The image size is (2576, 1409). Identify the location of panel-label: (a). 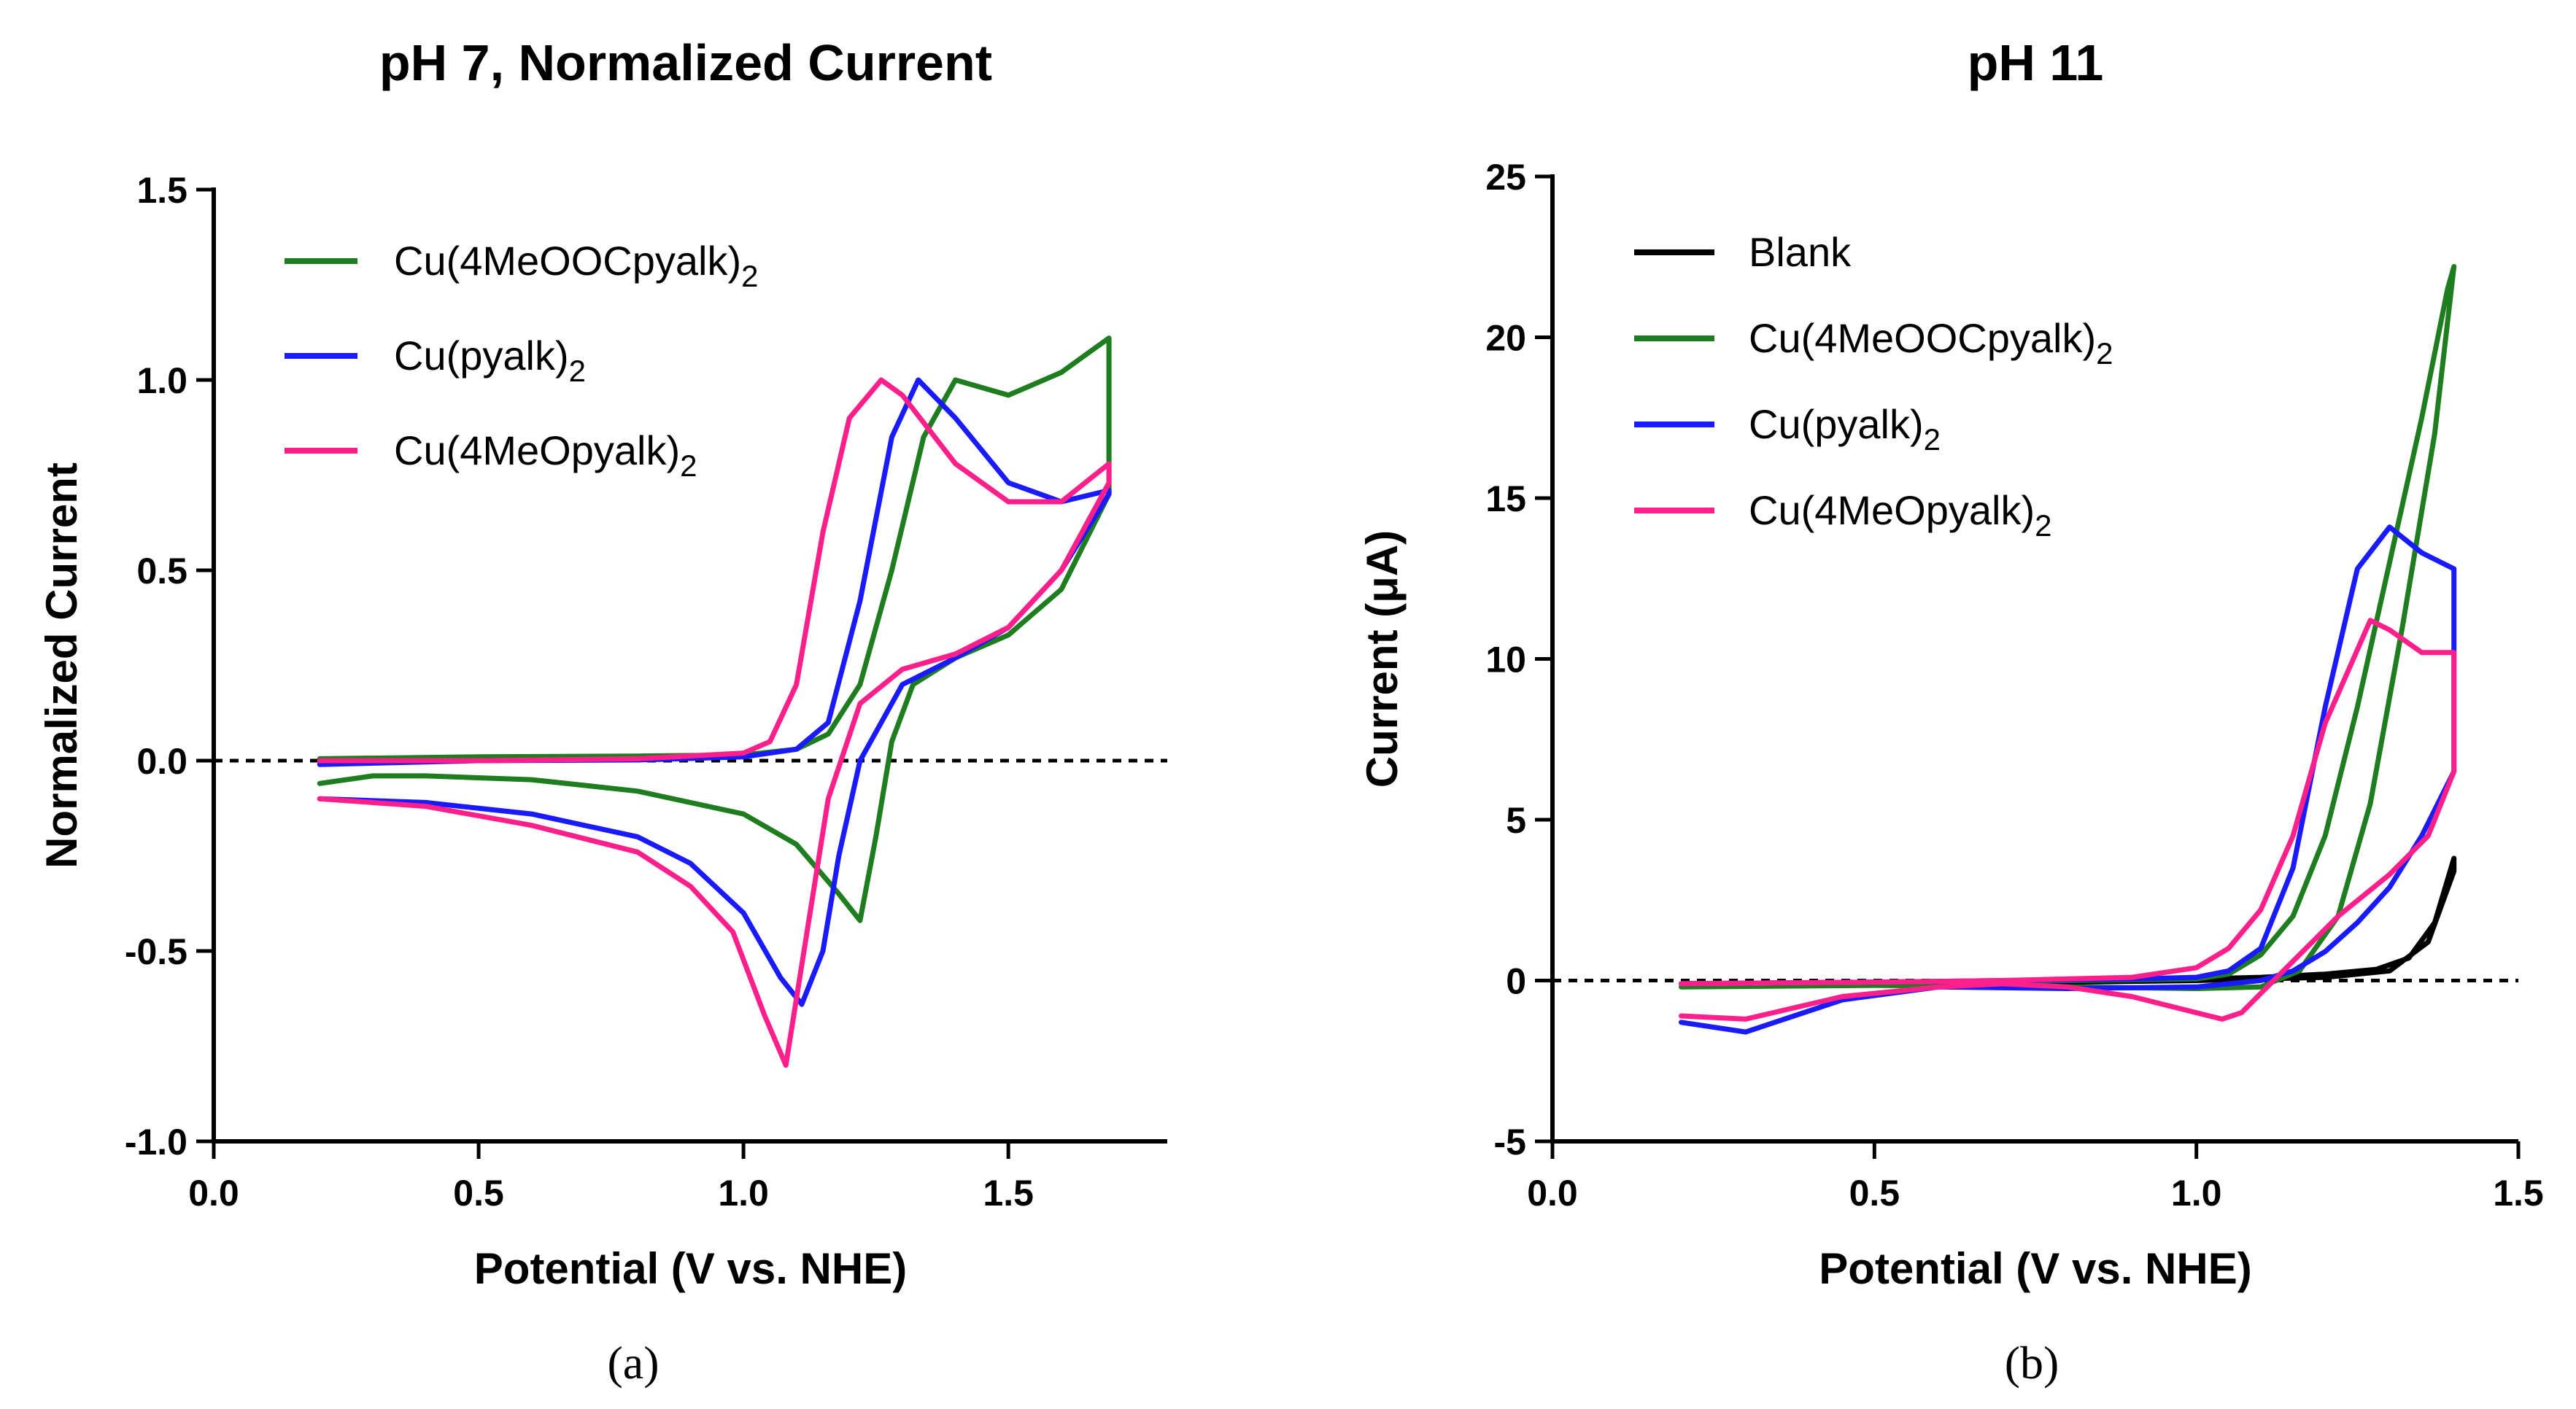
(633, 1363).